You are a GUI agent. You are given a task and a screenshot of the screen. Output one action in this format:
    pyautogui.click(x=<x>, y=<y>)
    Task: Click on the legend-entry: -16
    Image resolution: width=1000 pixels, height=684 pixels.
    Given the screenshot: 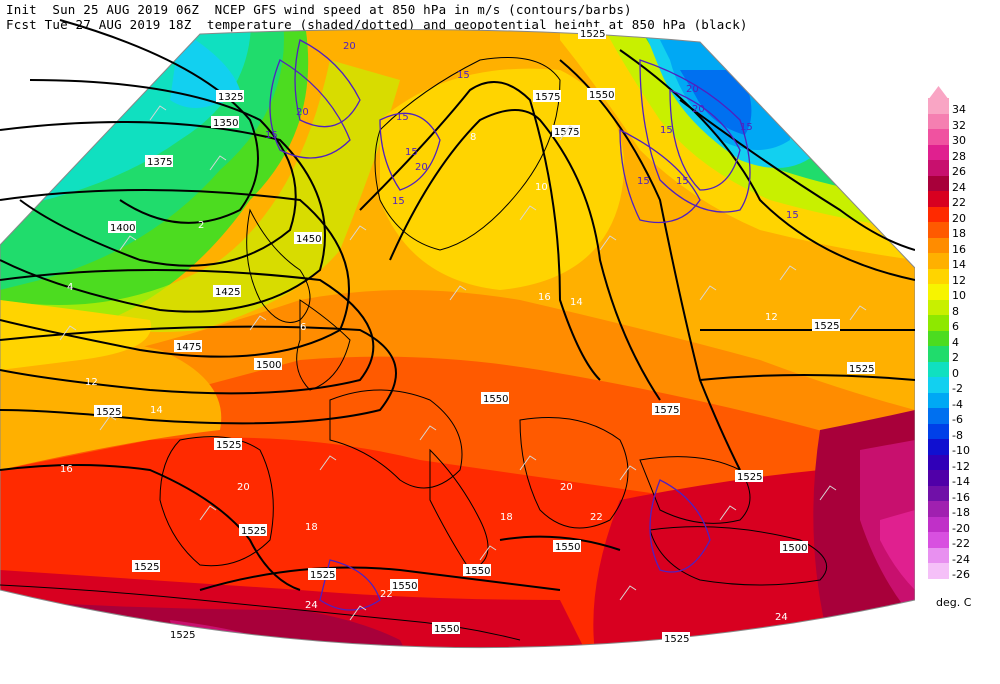 What is the action you would take?
    pyautogui.click(x=964, y=494)
    